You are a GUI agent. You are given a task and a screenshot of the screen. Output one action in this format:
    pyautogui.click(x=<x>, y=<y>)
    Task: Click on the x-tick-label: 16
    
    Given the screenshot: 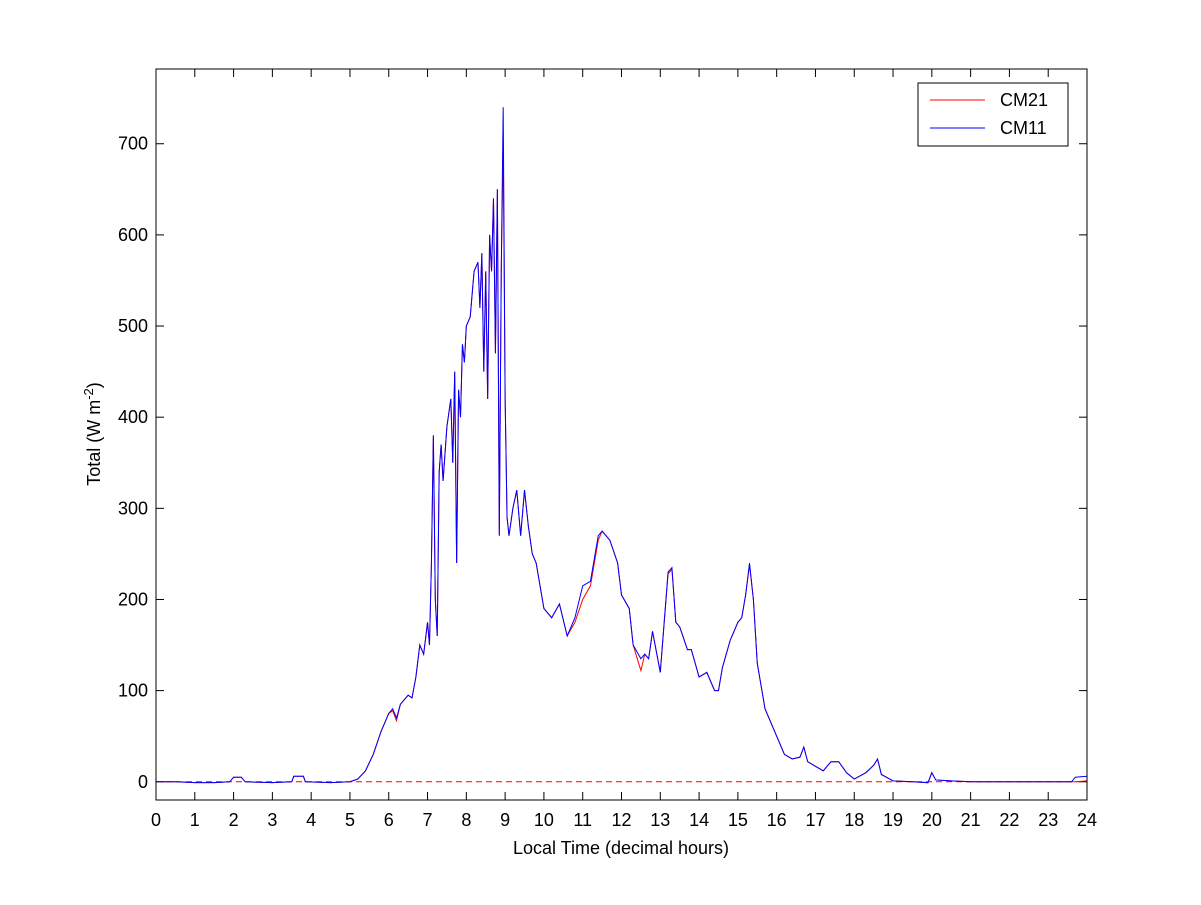 What is the action you would take?
    pyautogui.click(x=777, y=820)
    